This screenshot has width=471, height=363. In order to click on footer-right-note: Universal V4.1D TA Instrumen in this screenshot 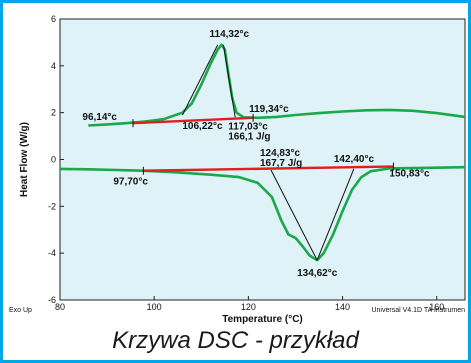, I will do `click(418, 310)`.